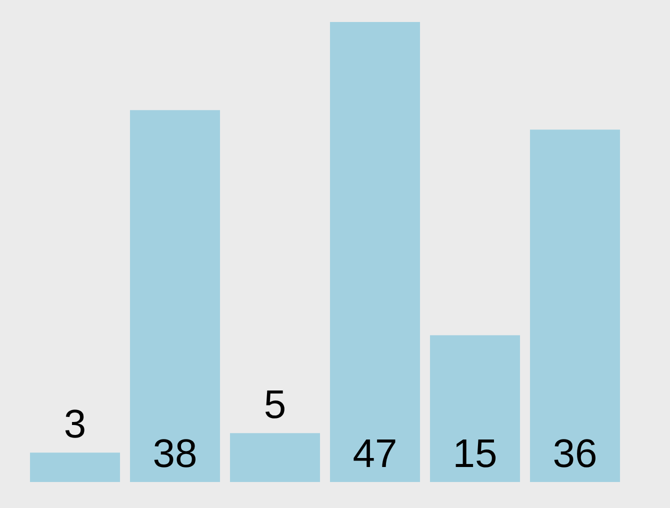 The height and width of the screenshot is (508, 670). What do you see at coordinates (75, 424) in the screenshot?
I see `data-label: 3` at bounding box center [75, 424].